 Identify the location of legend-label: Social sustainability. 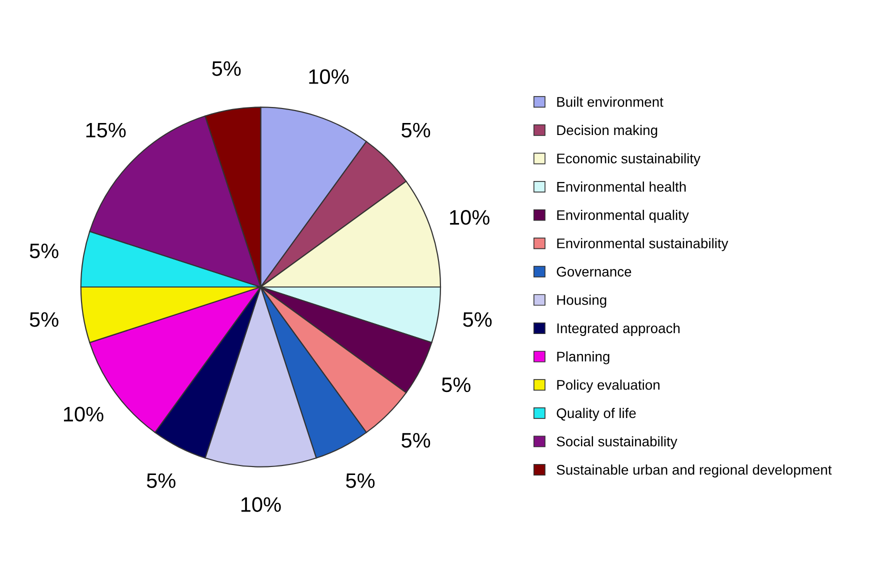
(617, 443).